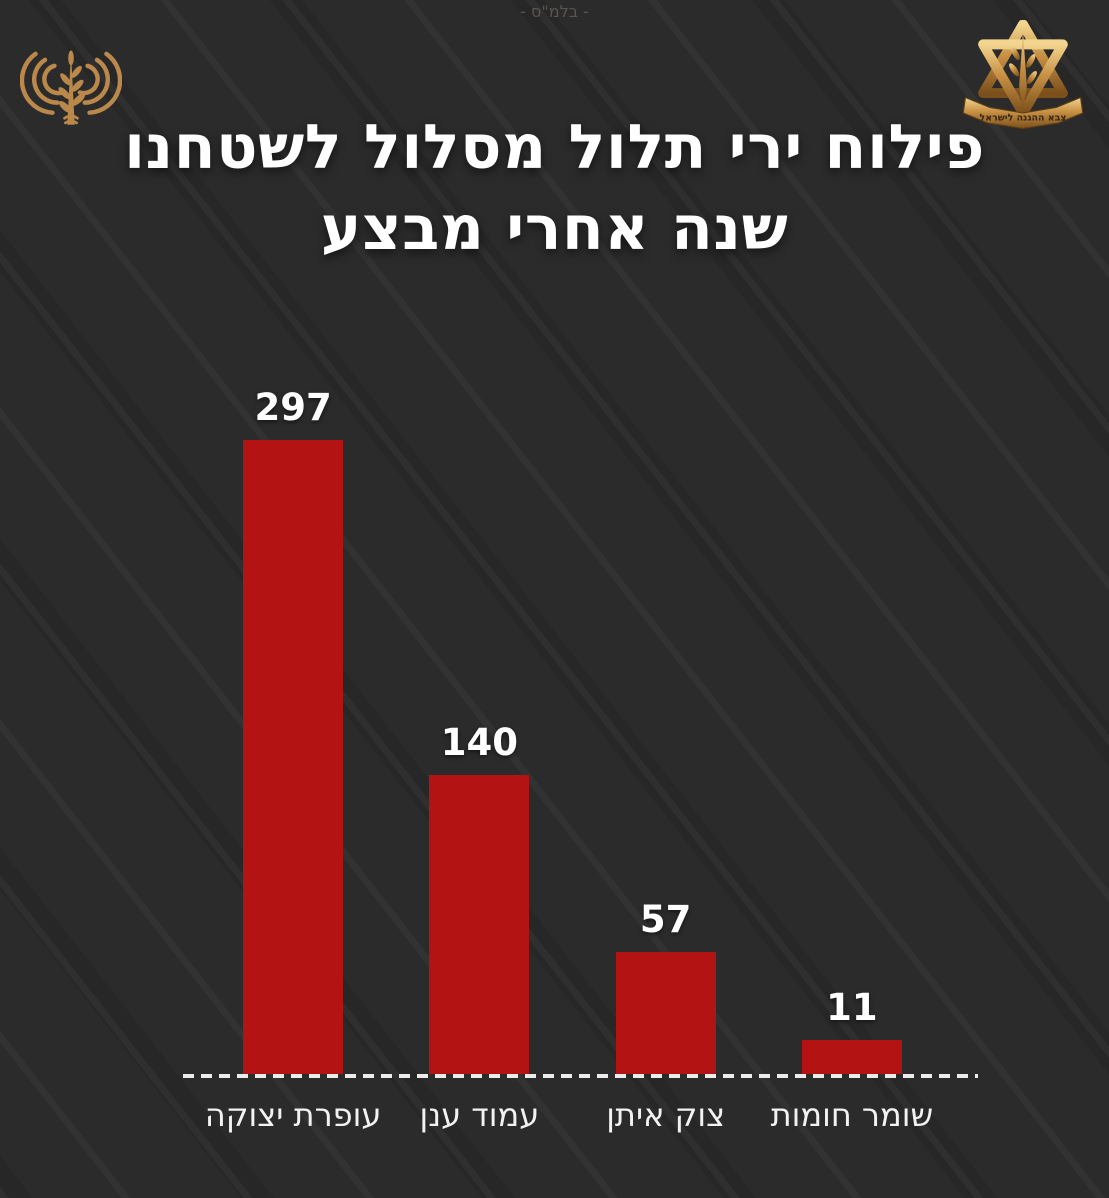  I want to click on categories-row: עופרת יצוקה עמוד ענן צוק איתן שומר חומות, so click(572, 1115).